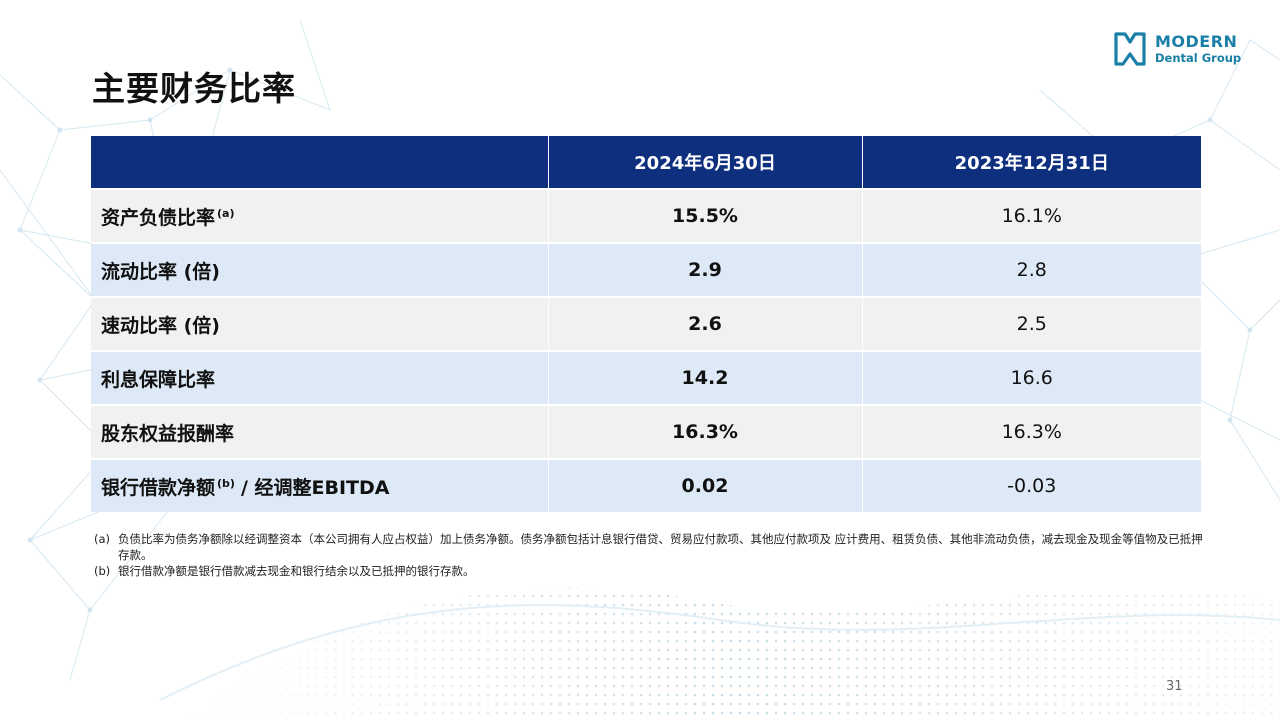 Image resolution: width=1280 pixels, height=720 pixels. Describe the element at coordinates (160, 271) in the screenshot. I see `ratio-name: 流动比率 (倍)` at that location.